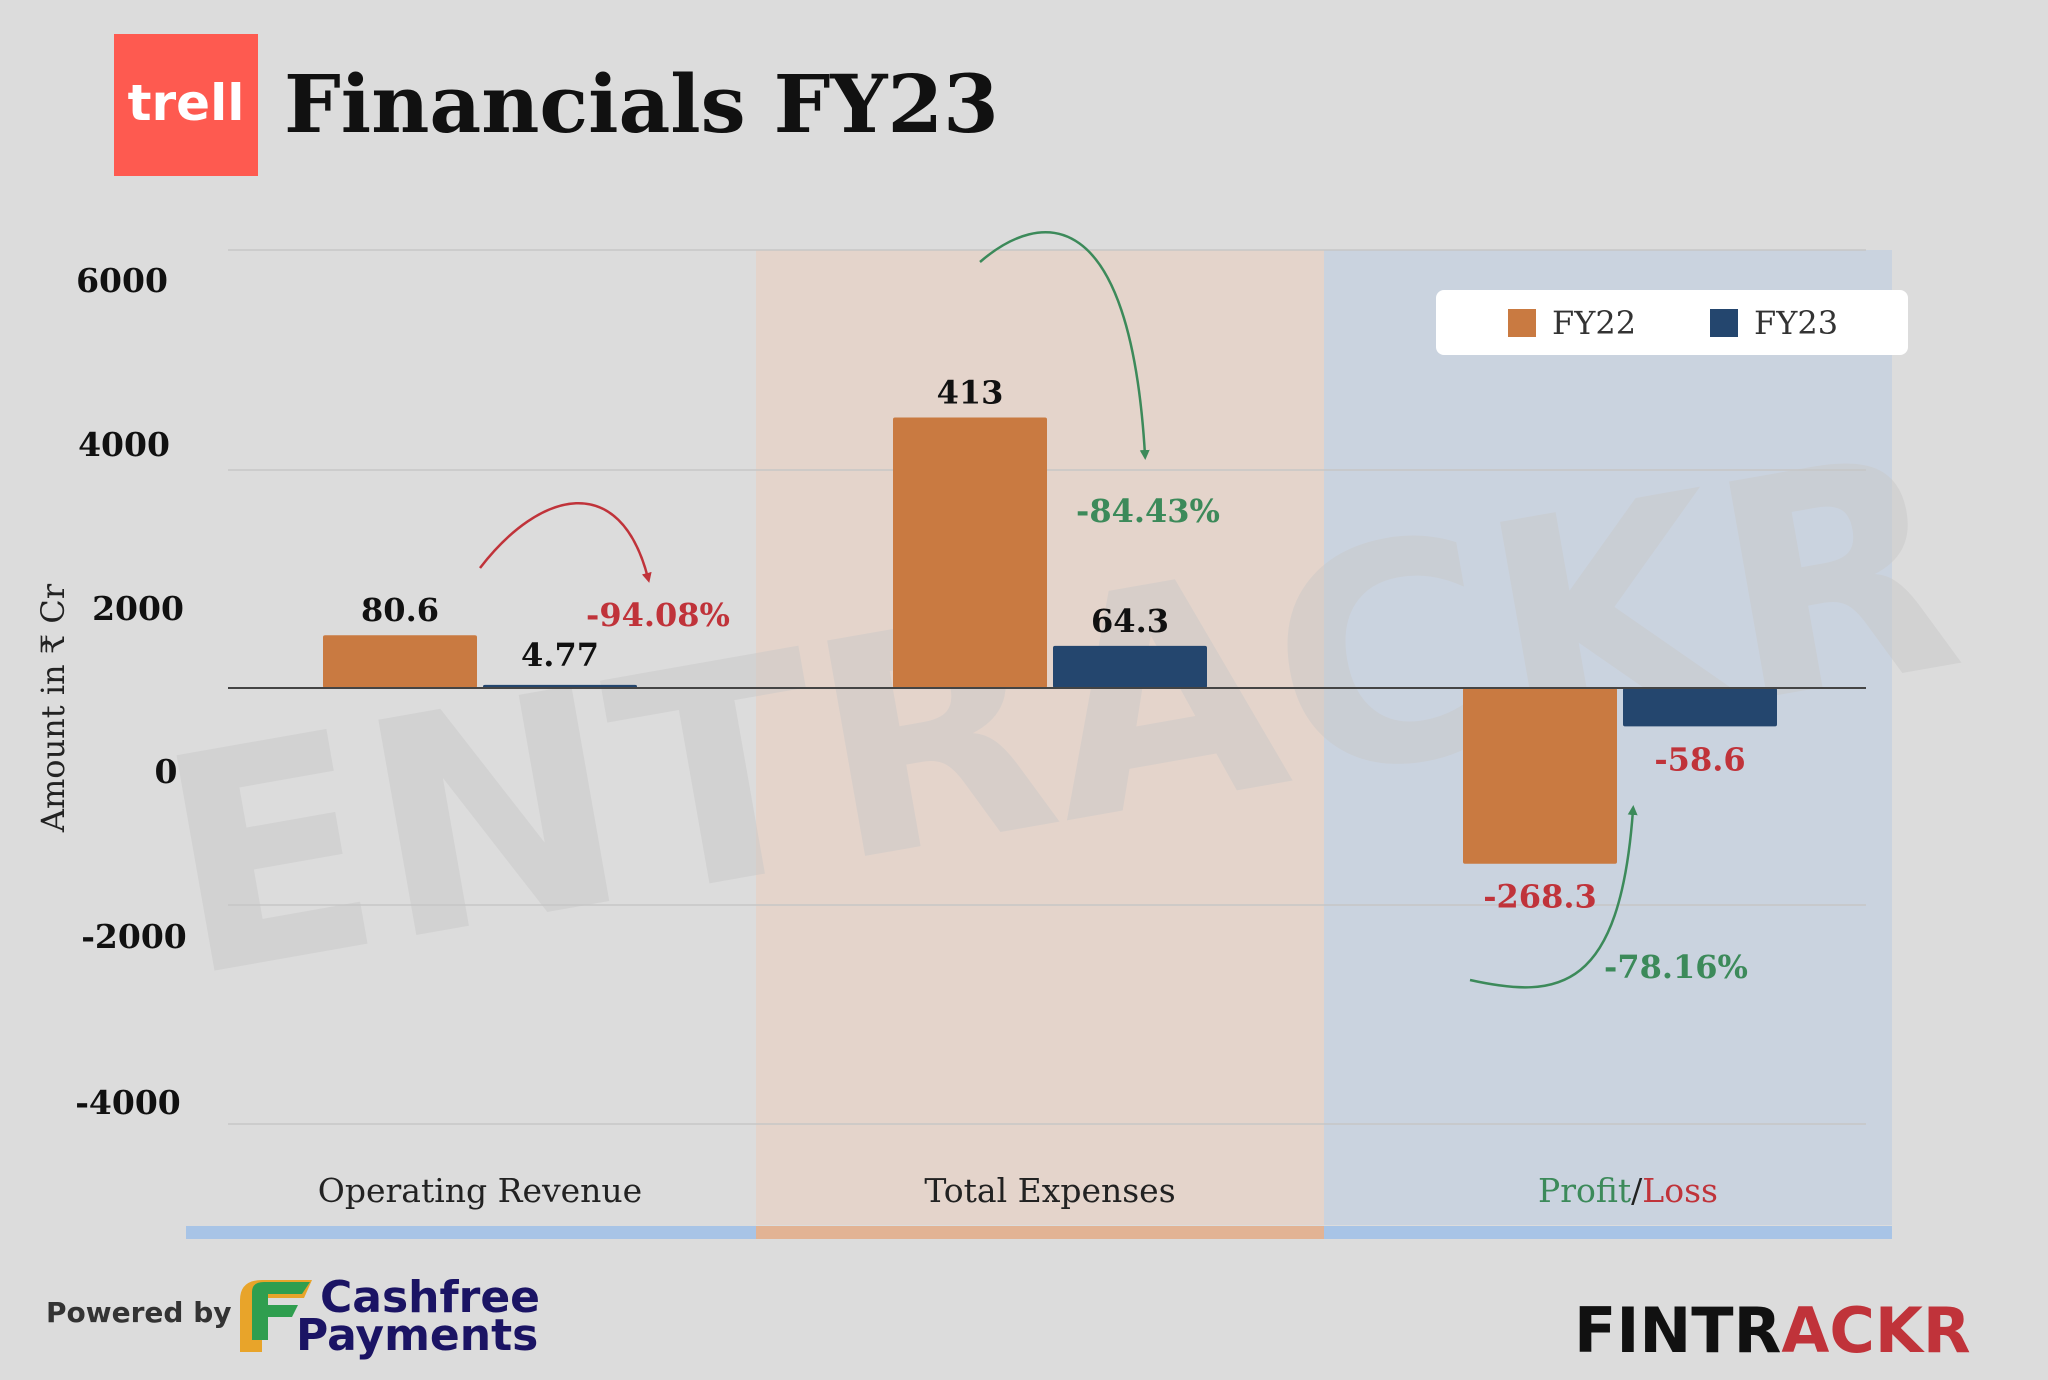  I want to click on value-label-fy23-2: -58.6, so click(1699, 759).